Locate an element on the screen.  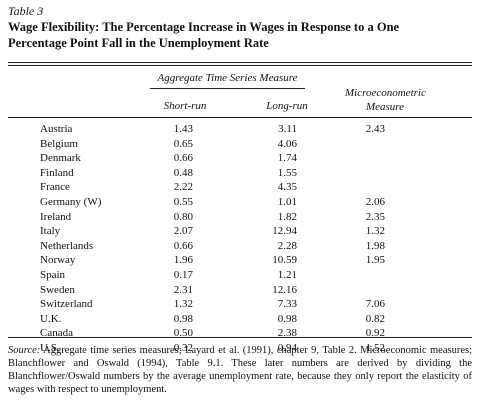
country: Netherlands is located at coordinates (67, 245).